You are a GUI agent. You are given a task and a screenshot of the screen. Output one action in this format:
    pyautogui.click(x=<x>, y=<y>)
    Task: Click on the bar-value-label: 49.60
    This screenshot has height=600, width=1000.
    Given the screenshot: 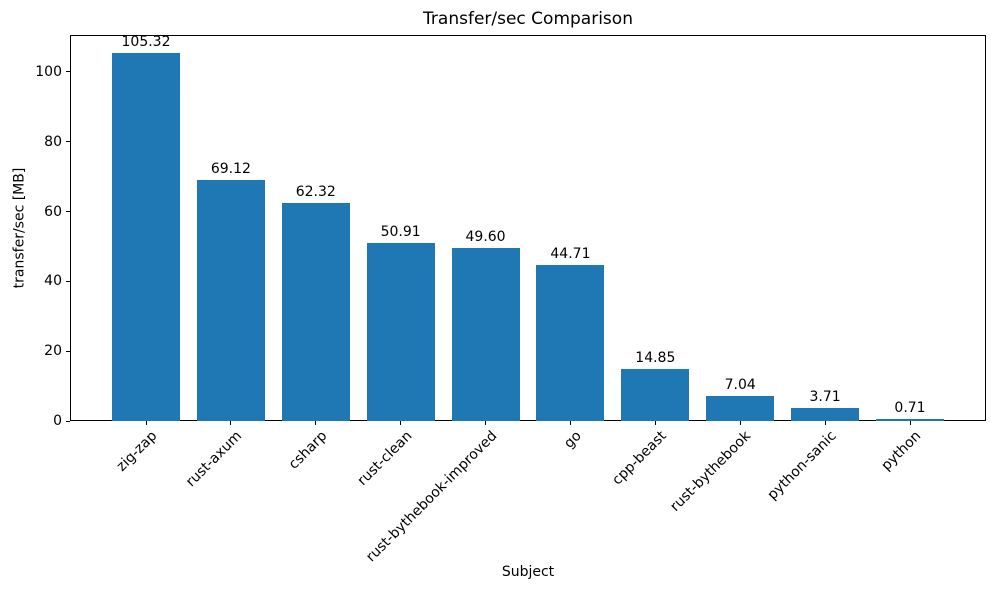 What is the action you would take?
    pyautogui.click(x=485, y=236)
    